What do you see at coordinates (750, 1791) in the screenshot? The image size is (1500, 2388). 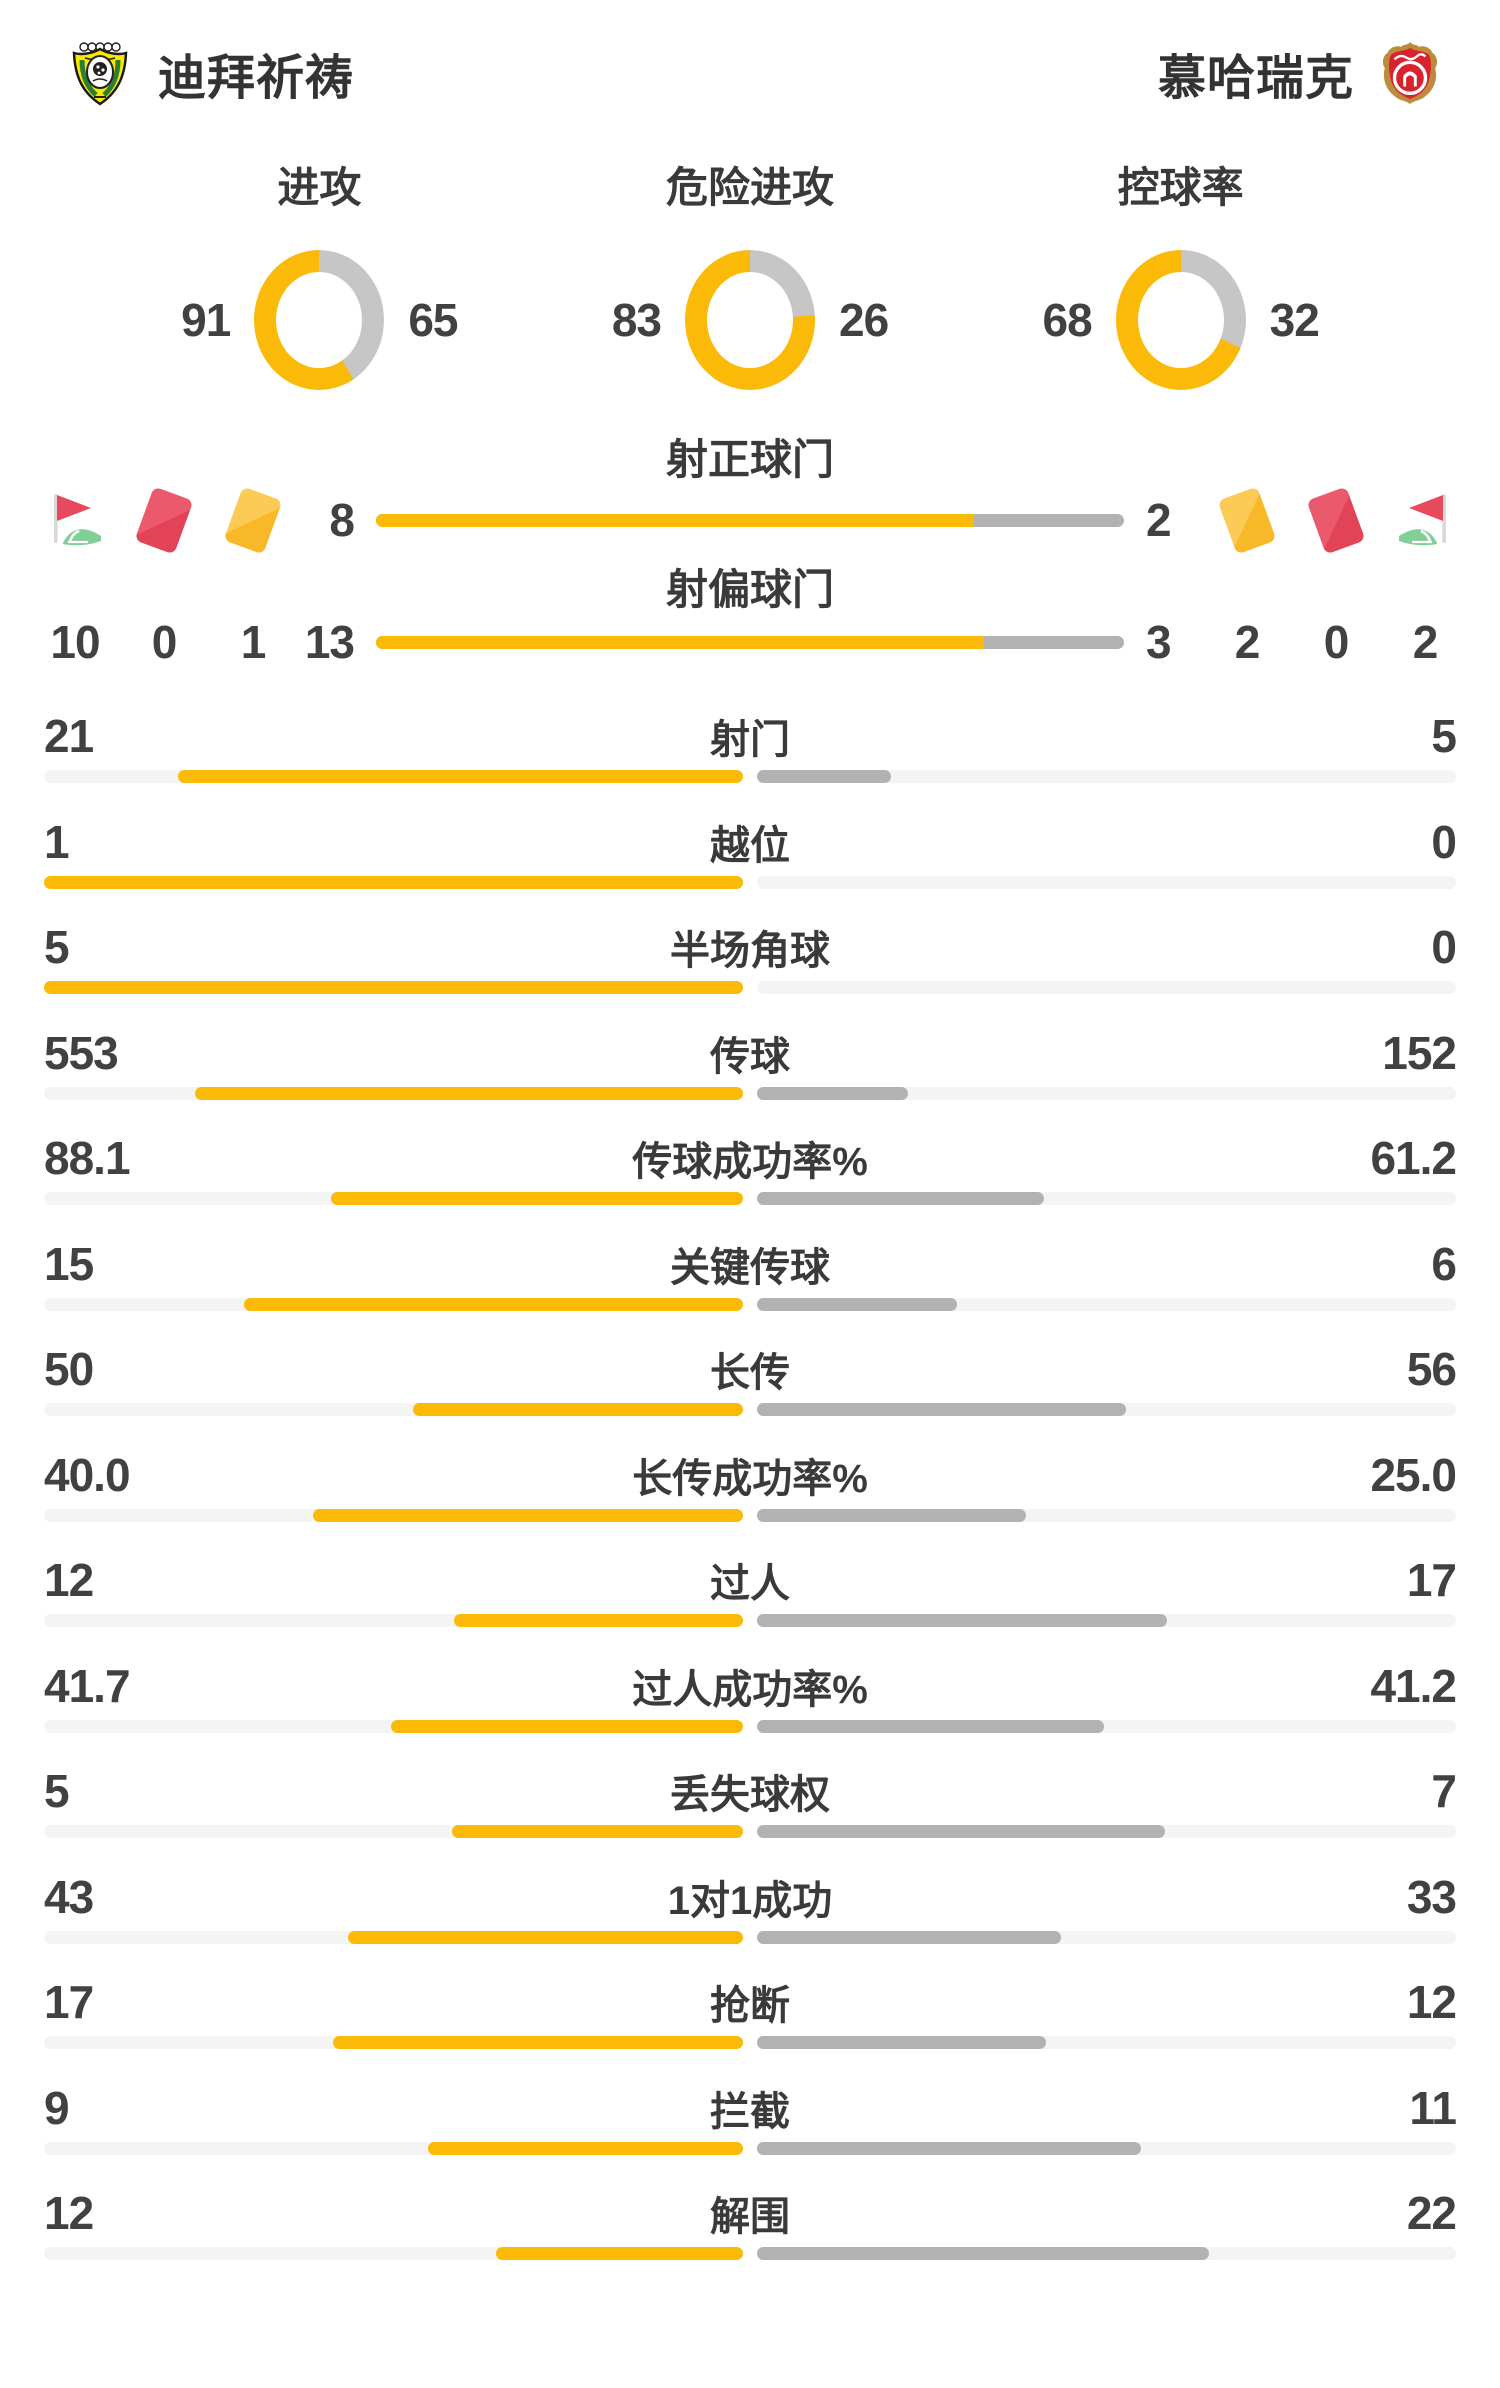 I see `stat-row-header: 5 丢失球权 7` at bounding box center [750, 1791].